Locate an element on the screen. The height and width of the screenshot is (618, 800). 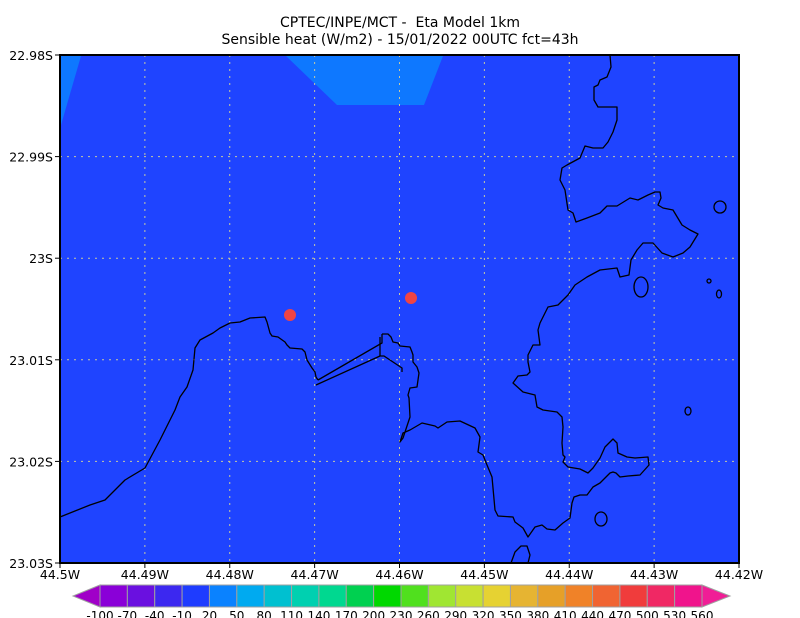
colorbar-label: 290 is located at coordinates (455, 613).